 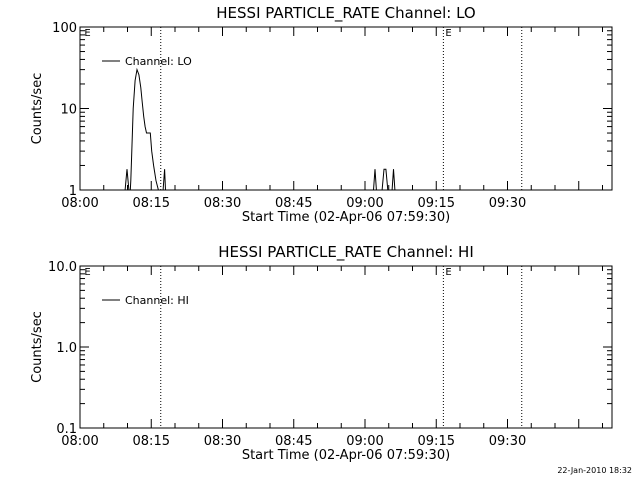 I want to click on chart-title: HESSI PARTICLE_RATE Channel: LO, so click(x=345, y=13).